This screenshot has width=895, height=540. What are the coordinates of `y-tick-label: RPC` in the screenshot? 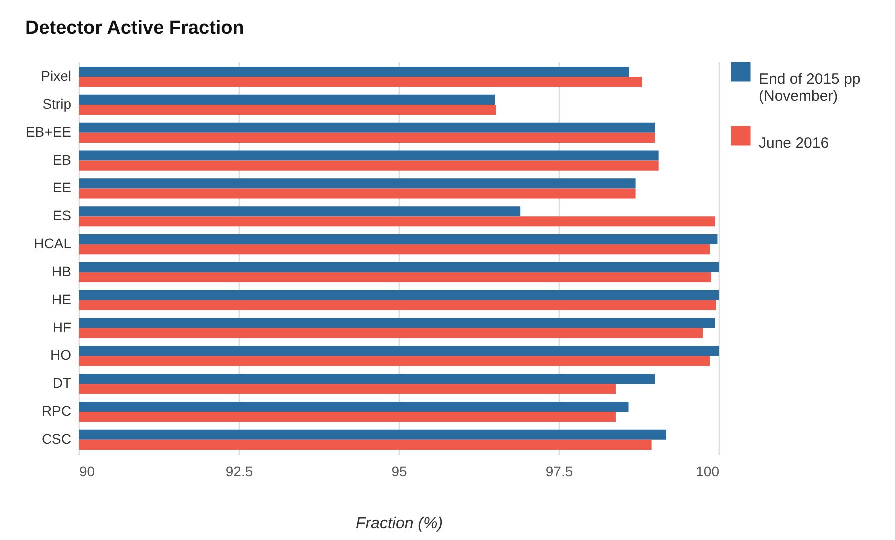 It's located at (57, 411).